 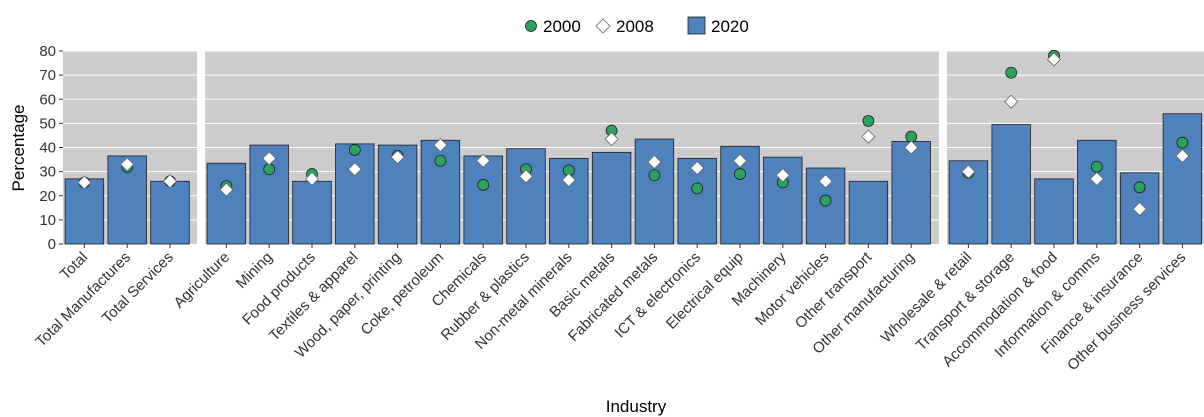 I want to click on legend-key-2000, so click(x=531, y=26).